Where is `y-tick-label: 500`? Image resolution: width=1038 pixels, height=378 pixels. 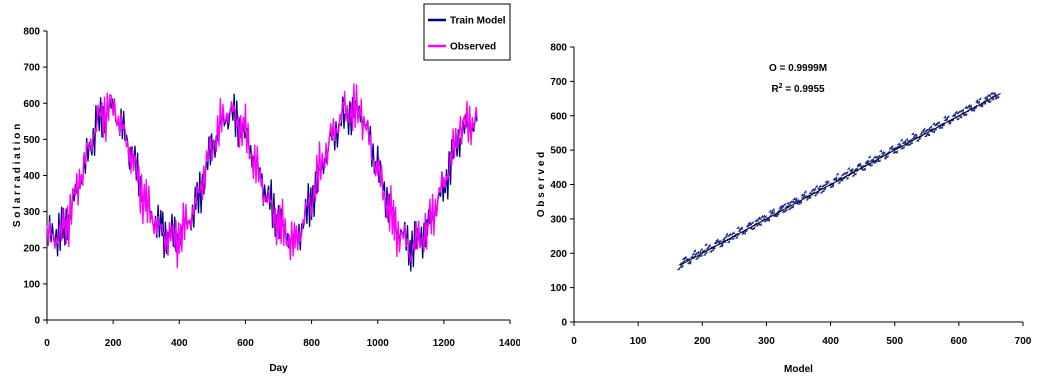 y-tick-label: 500 is located at coordinates (31, 140).